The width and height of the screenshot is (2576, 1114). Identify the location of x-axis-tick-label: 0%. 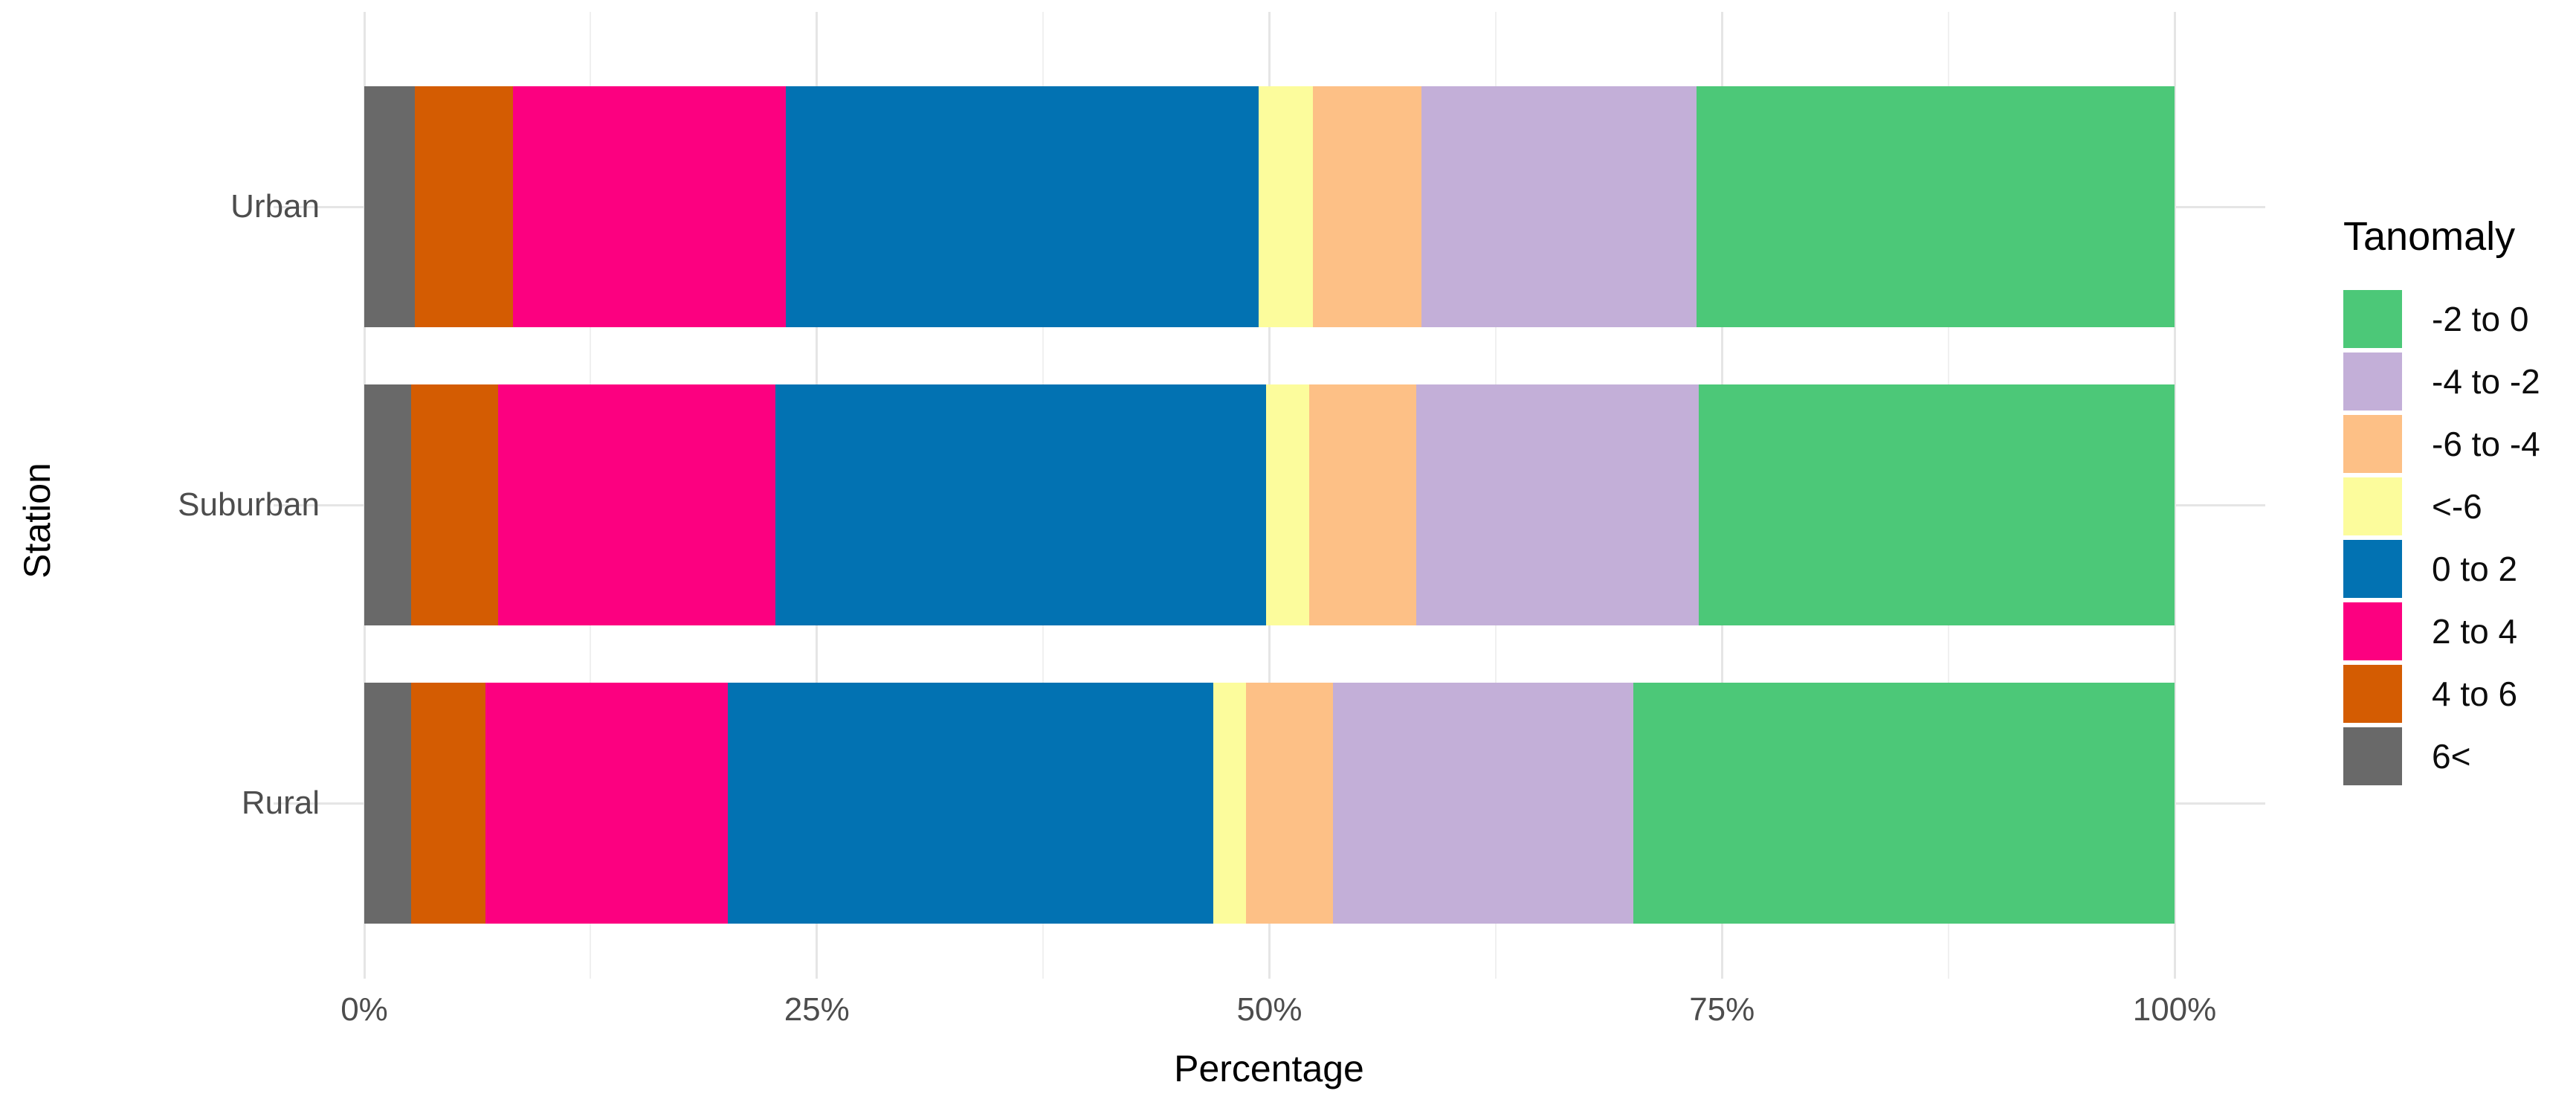
(364, 1009).